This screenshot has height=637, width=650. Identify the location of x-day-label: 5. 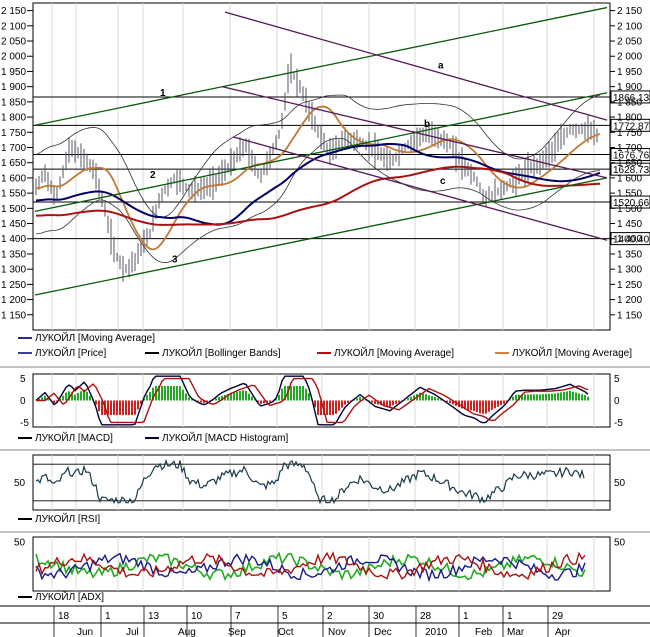
(285, 616).